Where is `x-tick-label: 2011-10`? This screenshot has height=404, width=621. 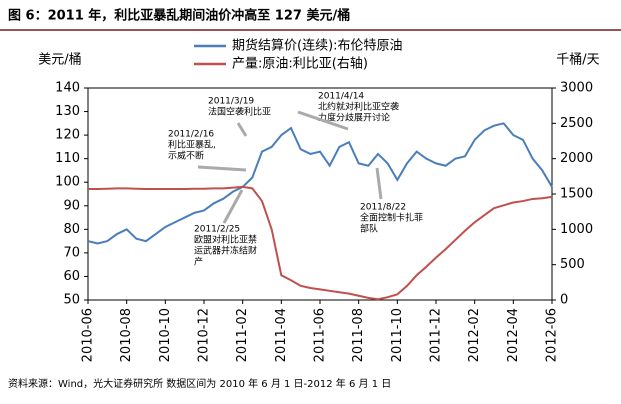
x-tick-label: 2011-10 is located at coordinates (397, 335).